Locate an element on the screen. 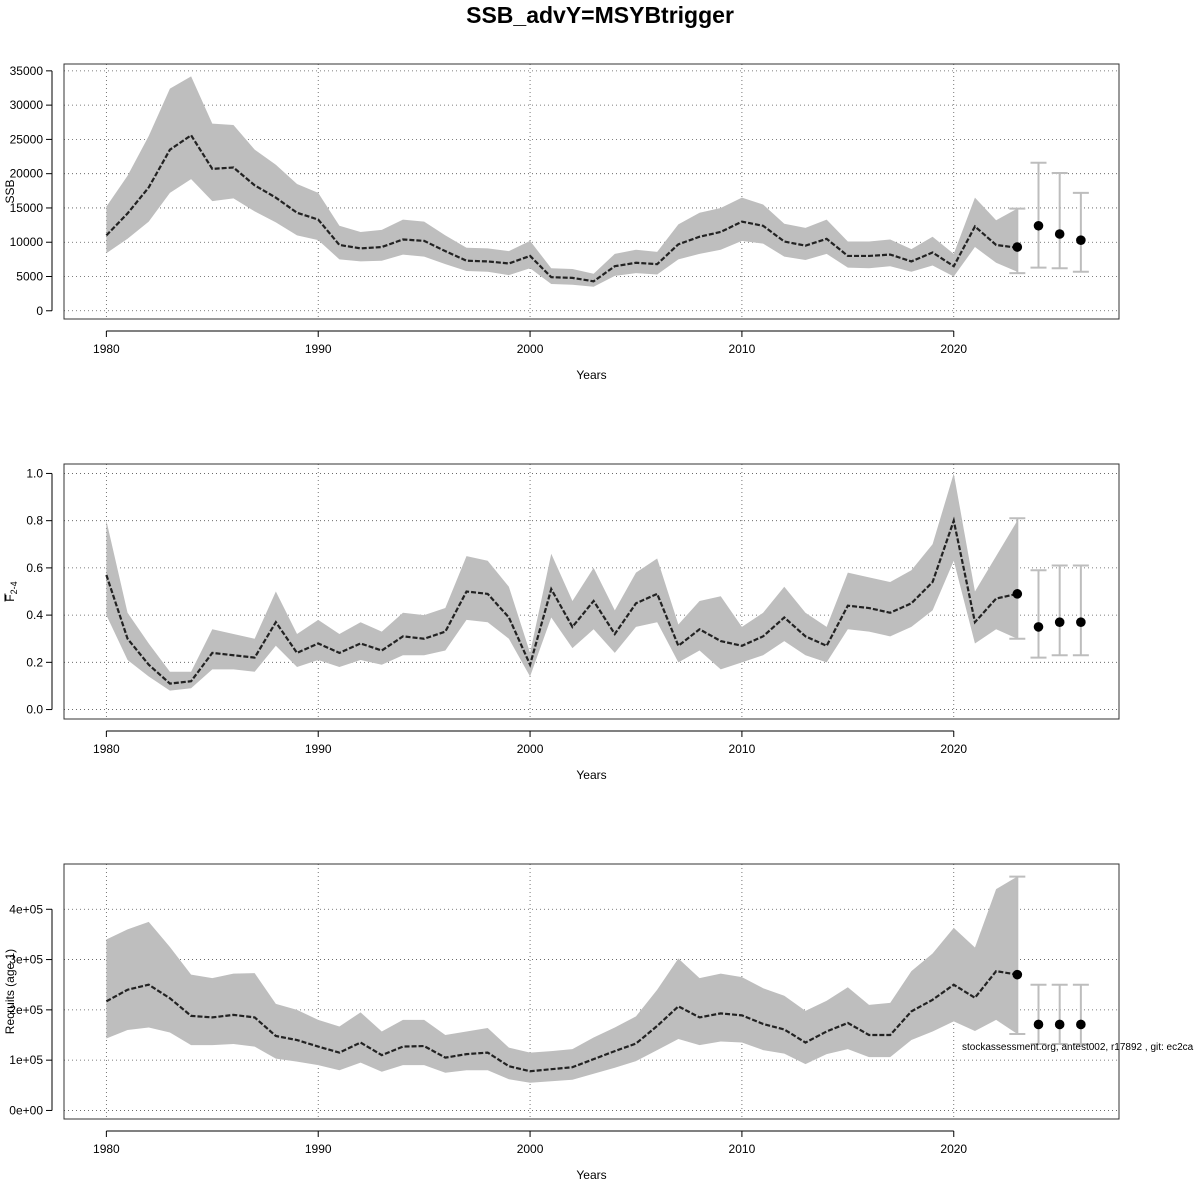 The width and height of the screenshot is (1200, 1200). ssb-y-tick-label: 25000 is located at coordinates (27, 139).